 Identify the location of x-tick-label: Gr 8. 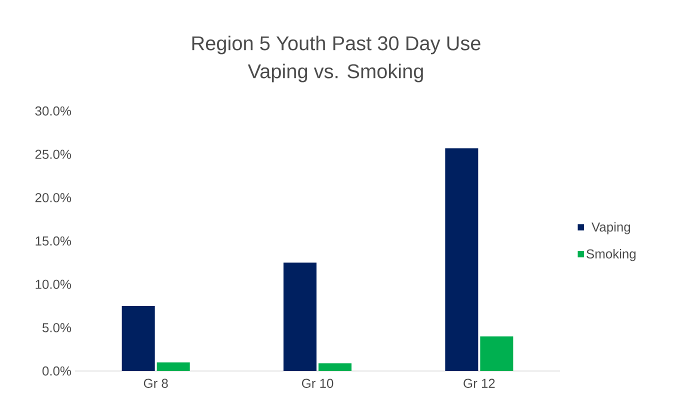
(156, 383).